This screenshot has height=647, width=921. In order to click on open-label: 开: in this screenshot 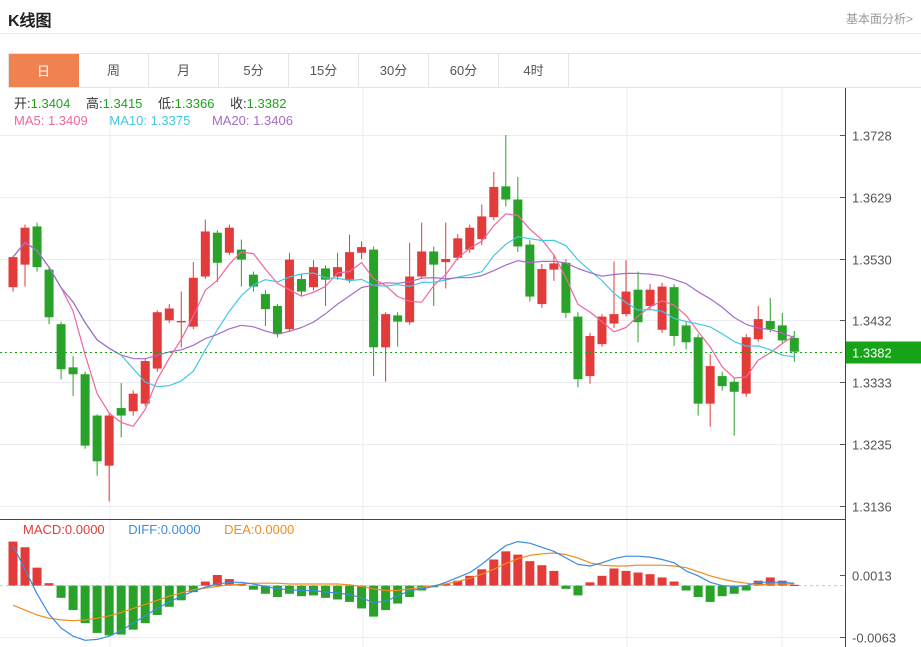, I will do `click(22, 103)`.